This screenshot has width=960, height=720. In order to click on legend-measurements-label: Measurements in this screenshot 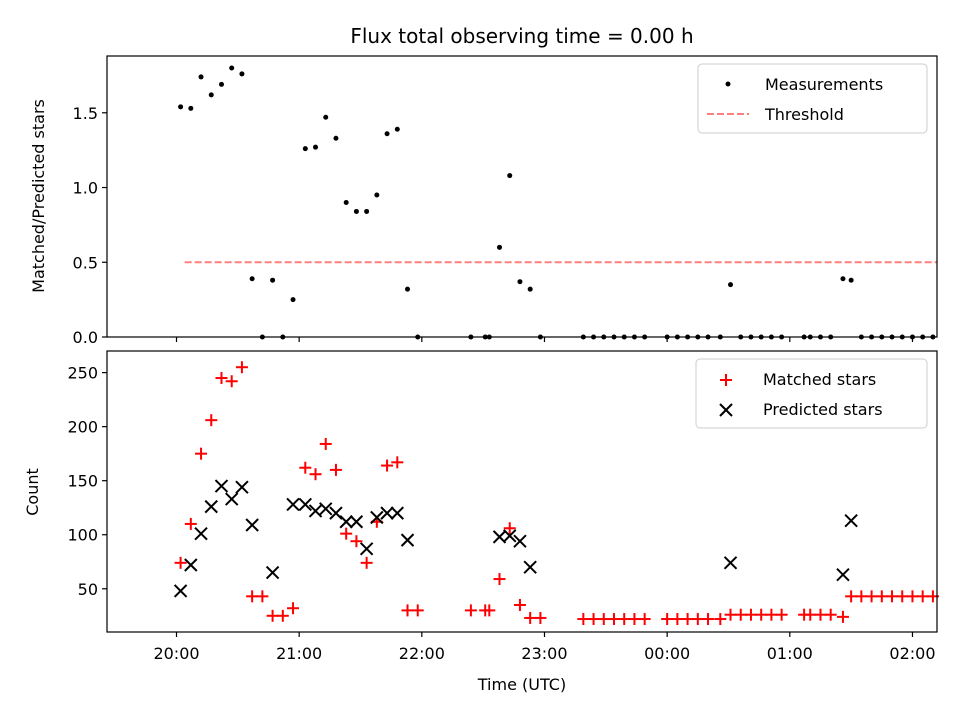, I will do `click(824, 84)`.